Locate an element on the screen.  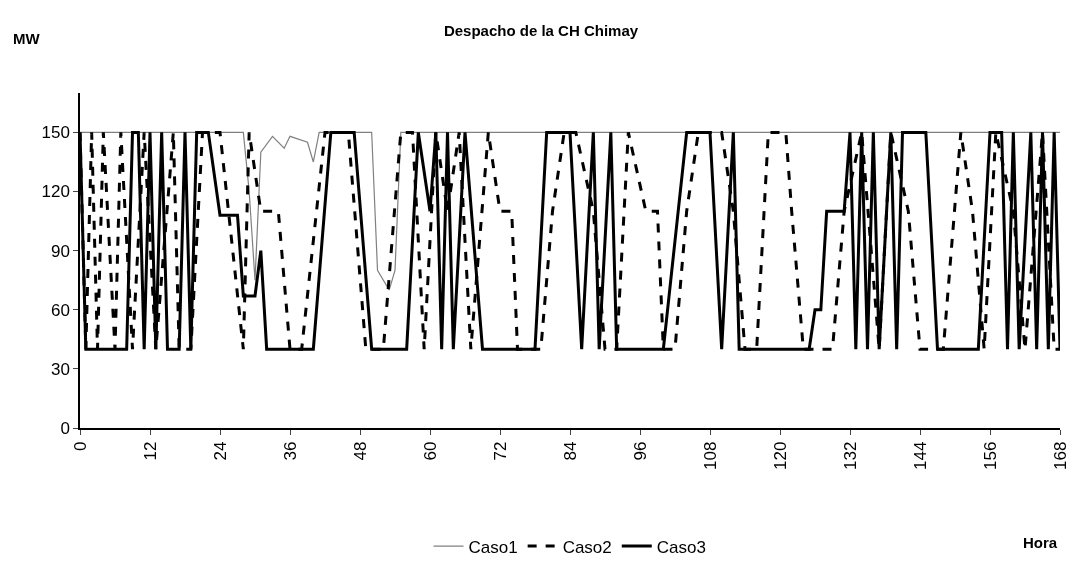
x-tick-label: 60 is located at coordinates (430, 451).